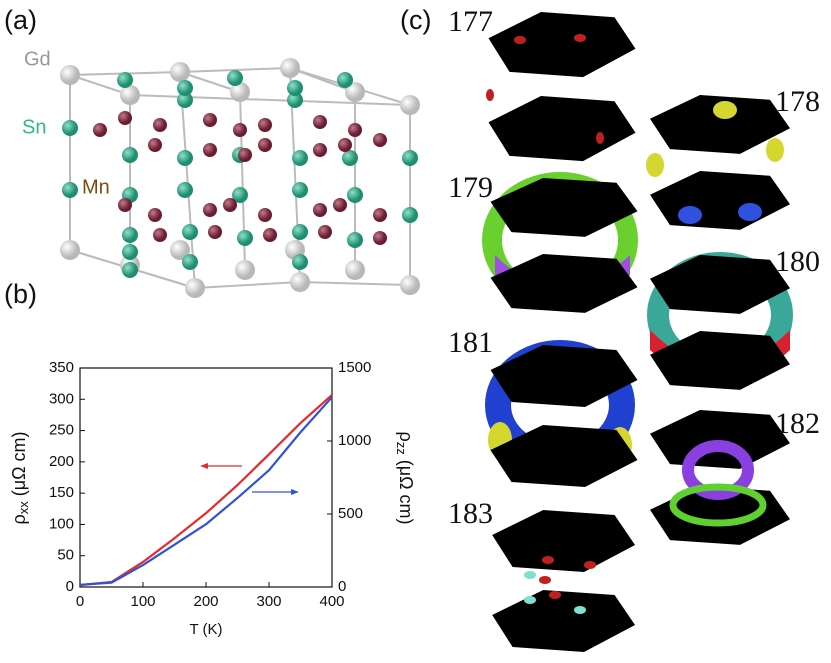 The image size is (831, 663). I want to click on y-tick-label: 0, so click(70, 586).